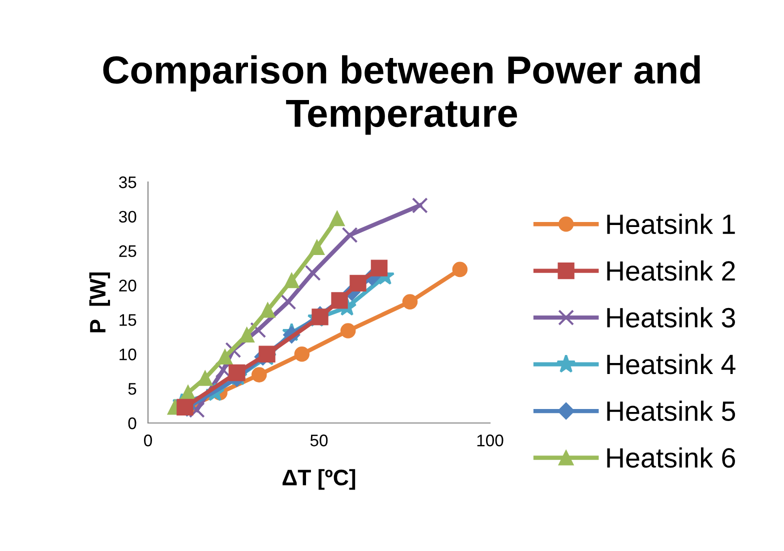 This screenshot has width=784, height=551. I want to click on y-tick-label: 30, so click(127, 216).